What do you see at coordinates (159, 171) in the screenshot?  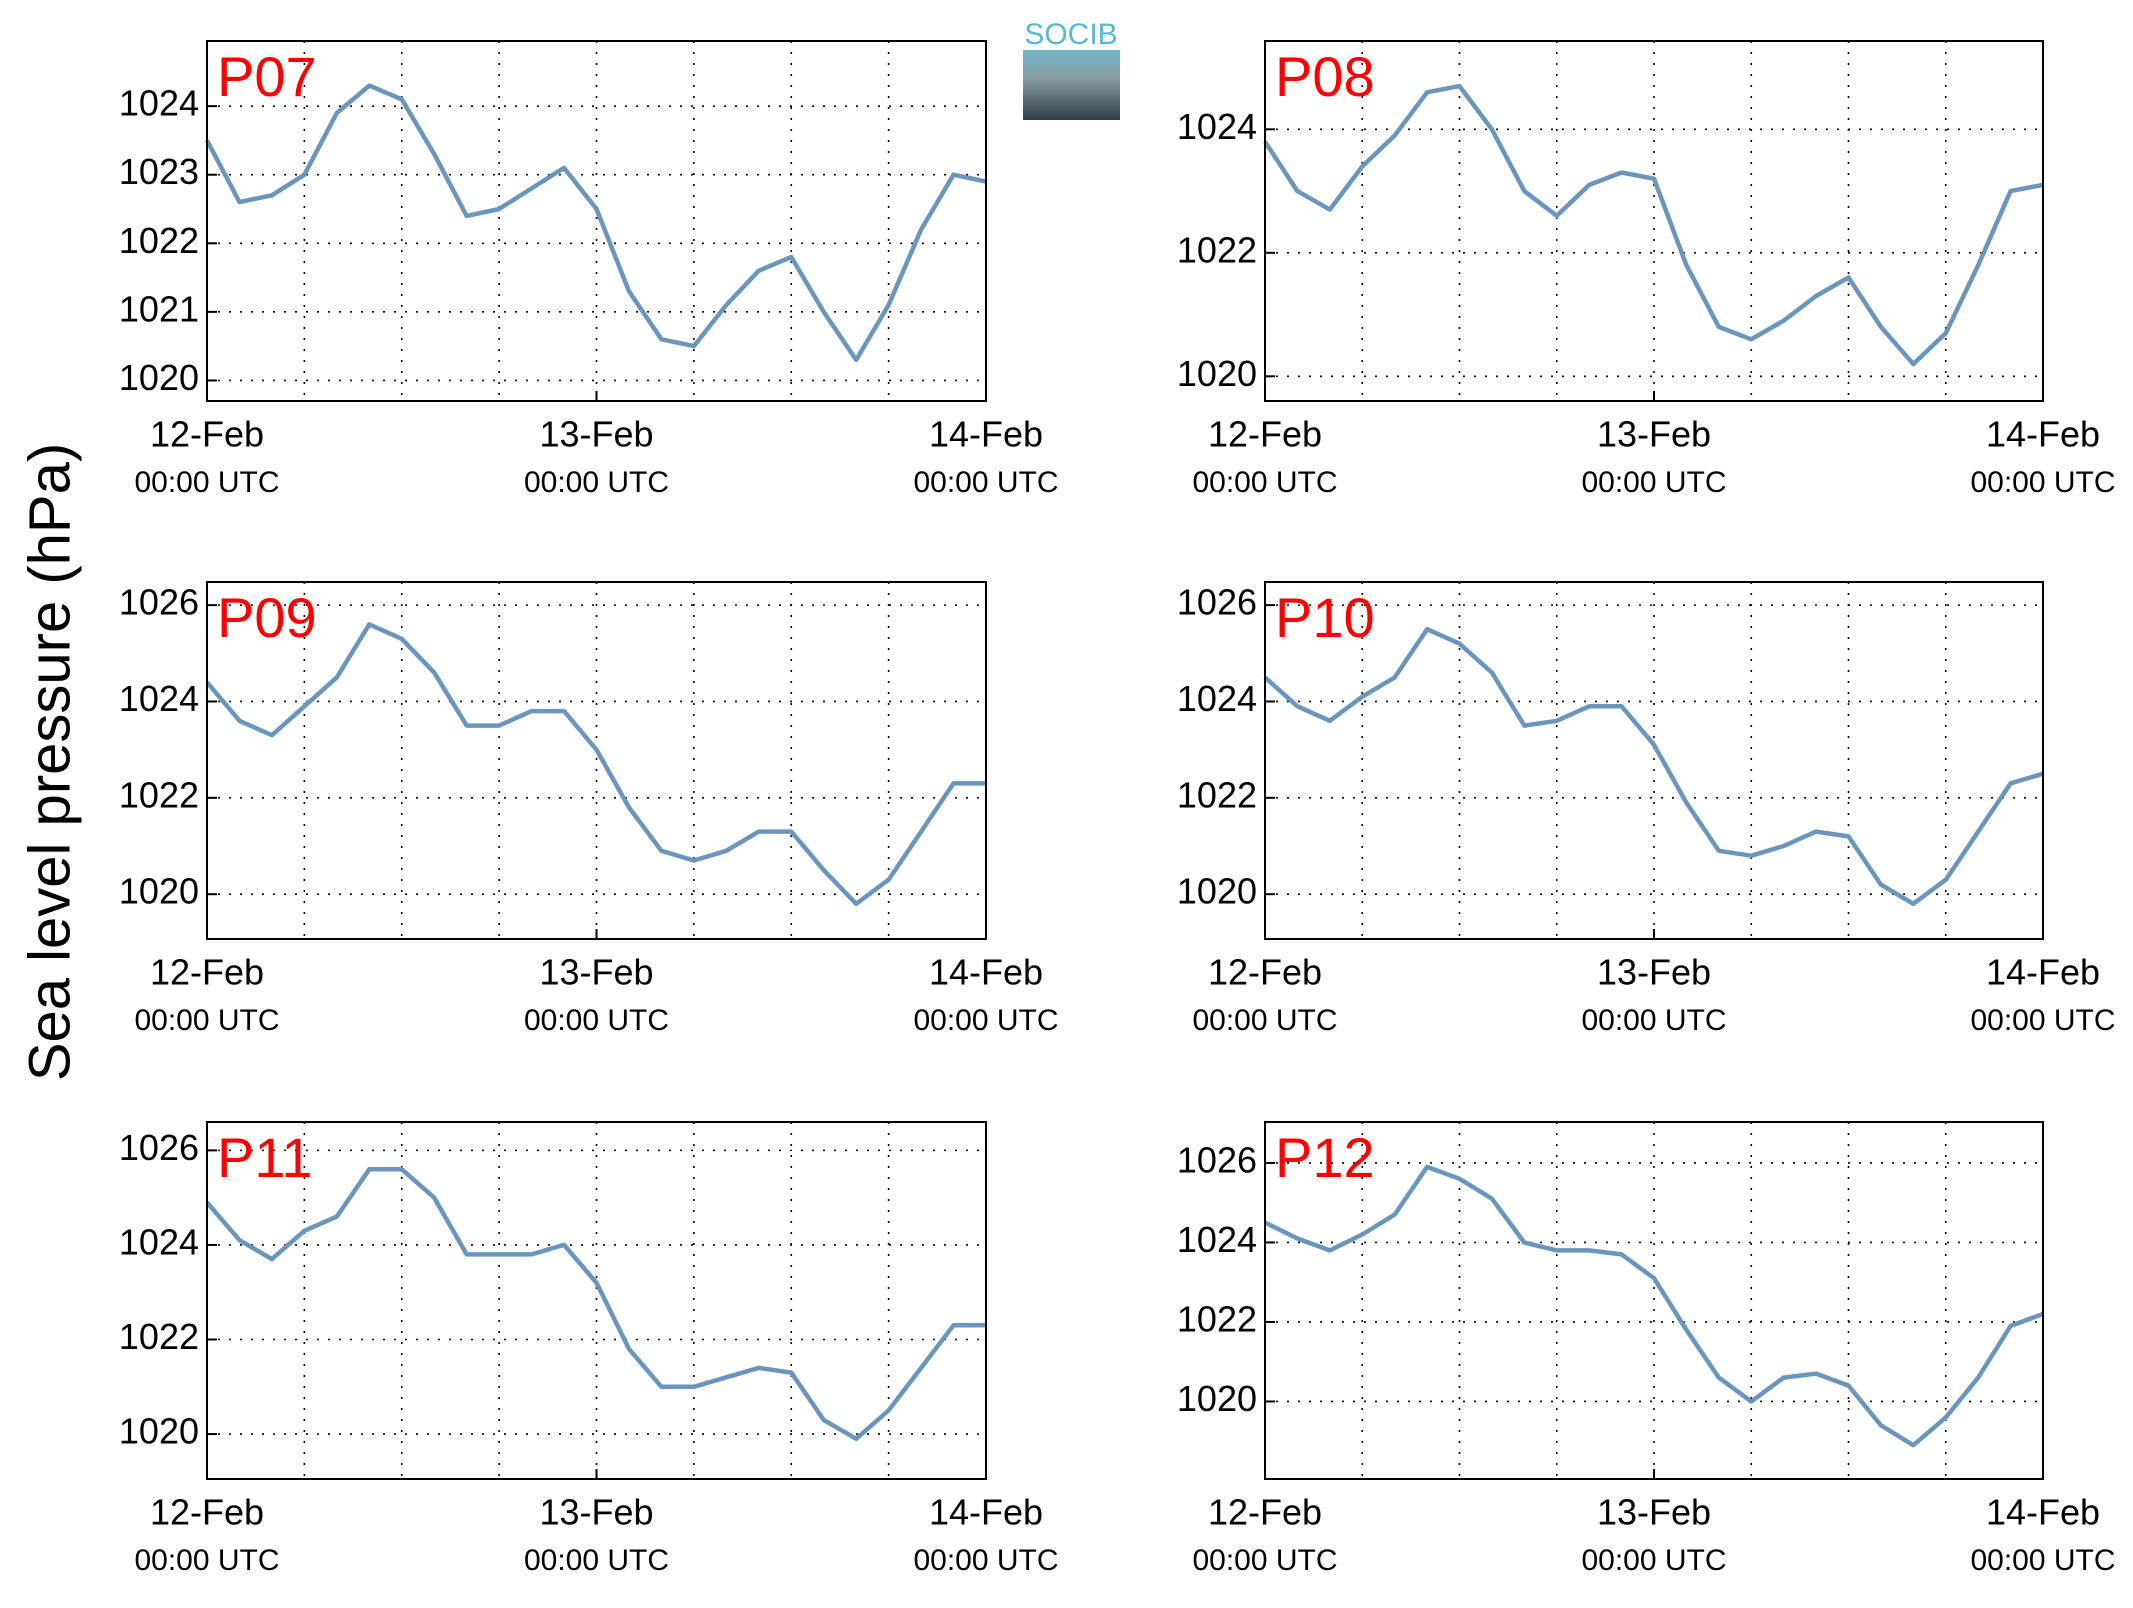 I see `y-tick-label: 1023` at bounding box center [159, 171].